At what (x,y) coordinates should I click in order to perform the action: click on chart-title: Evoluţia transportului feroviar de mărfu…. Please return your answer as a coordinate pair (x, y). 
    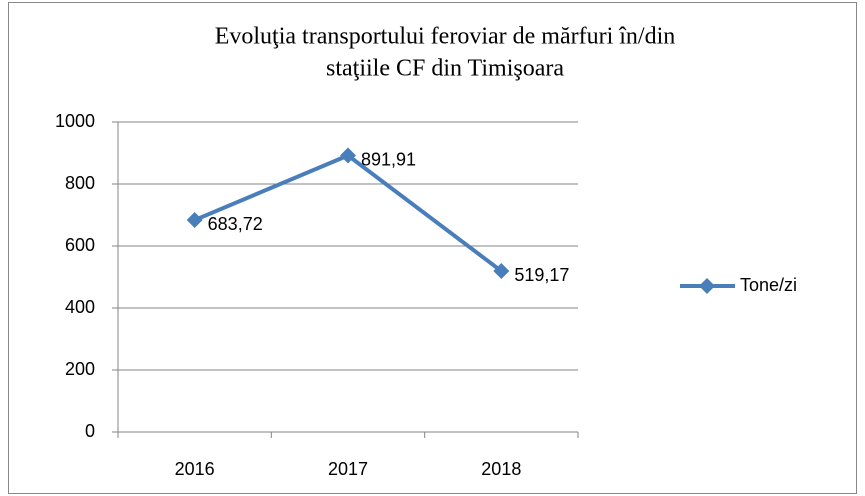
    Looking at the image, I should click on (445, 37).